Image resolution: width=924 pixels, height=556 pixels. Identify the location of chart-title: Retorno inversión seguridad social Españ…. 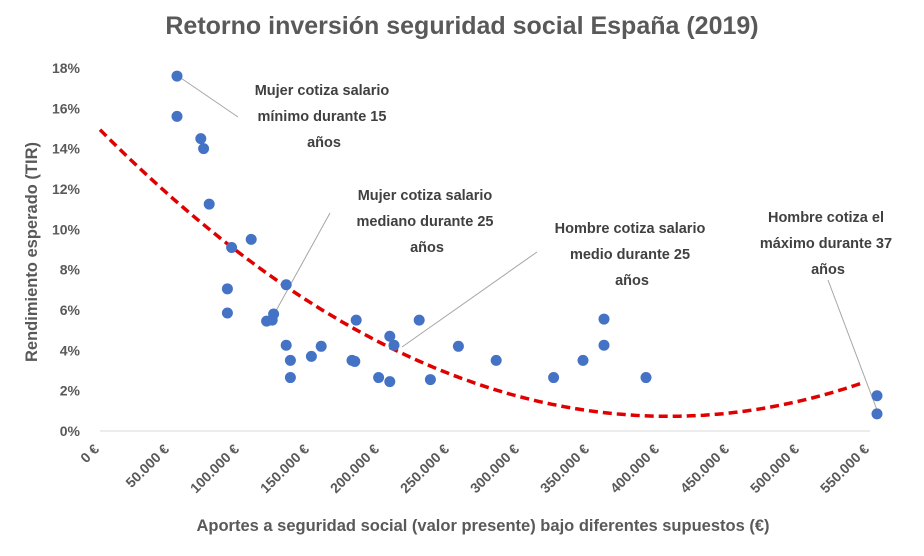
(461, 26).